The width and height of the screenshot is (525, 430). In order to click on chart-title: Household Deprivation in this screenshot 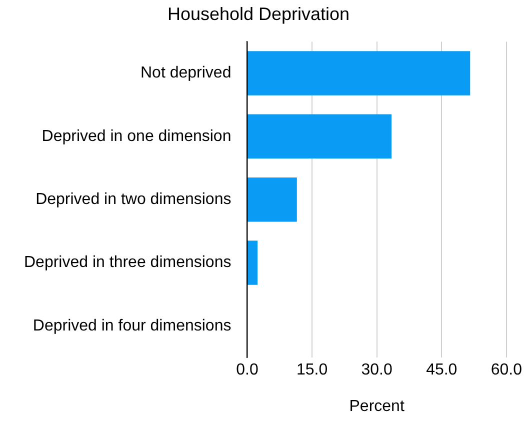, I will do `click(258, 14)`.